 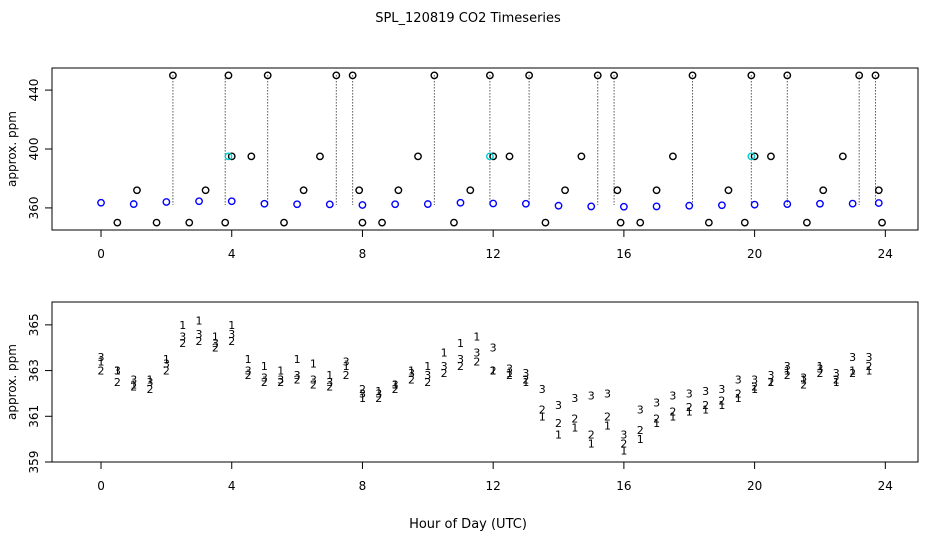 I want to click on y-tick-label: 365, so click(x=34, y=324).